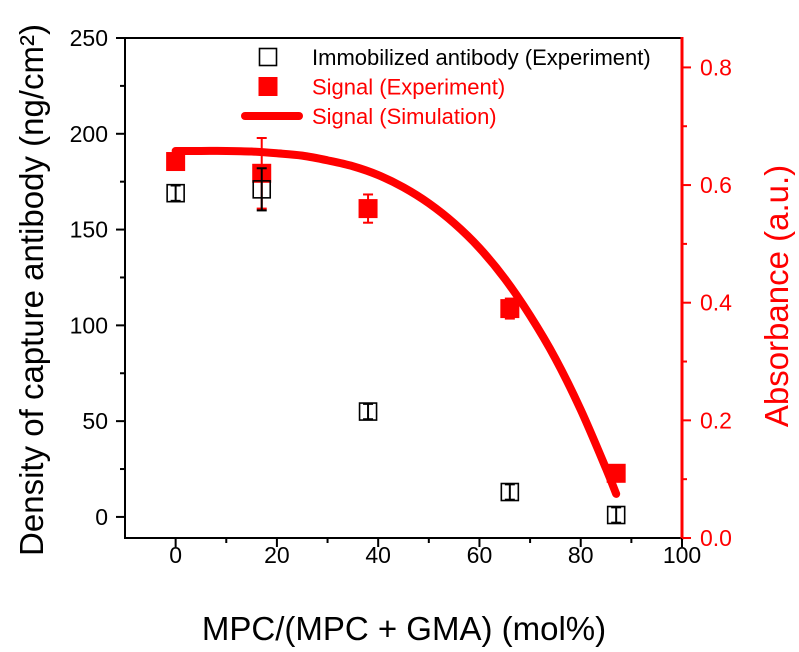 This screenshot has width=799, height=652. What do you see at coordinates (89, 38) in the screenshot?
I see `left-y-tick-label: 250` at bounding box center [89, 38].